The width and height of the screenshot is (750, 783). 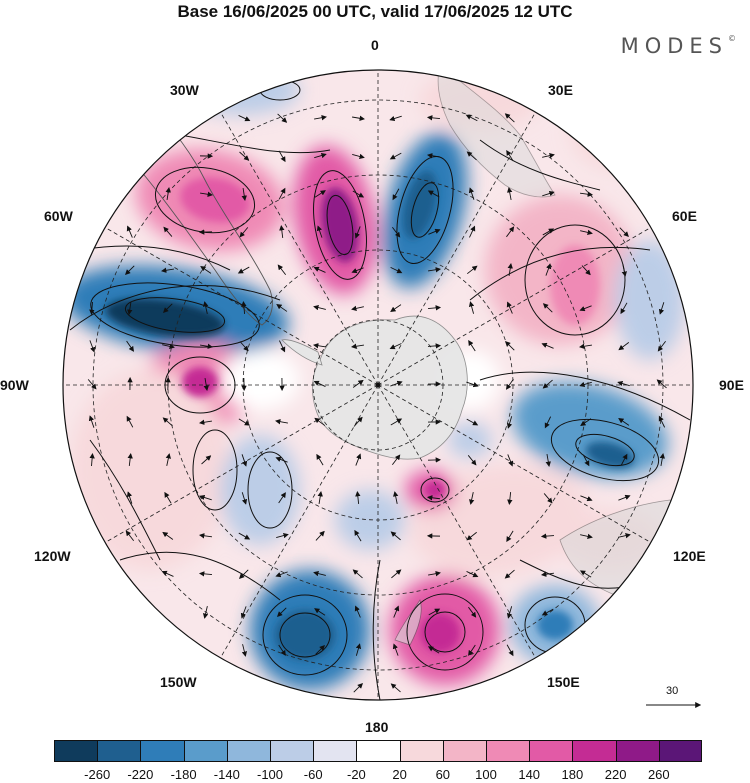 What do you see at coordinates (496, 134) in the screenshot?
I see `africa-outline` at bounding box center [496, 134].